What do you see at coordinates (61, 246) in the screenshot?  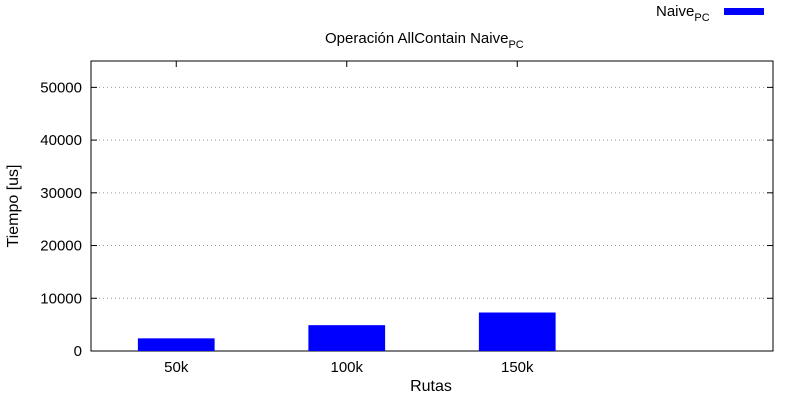 I see `y-tick-label: 20000` at bounding box center [61, 246].